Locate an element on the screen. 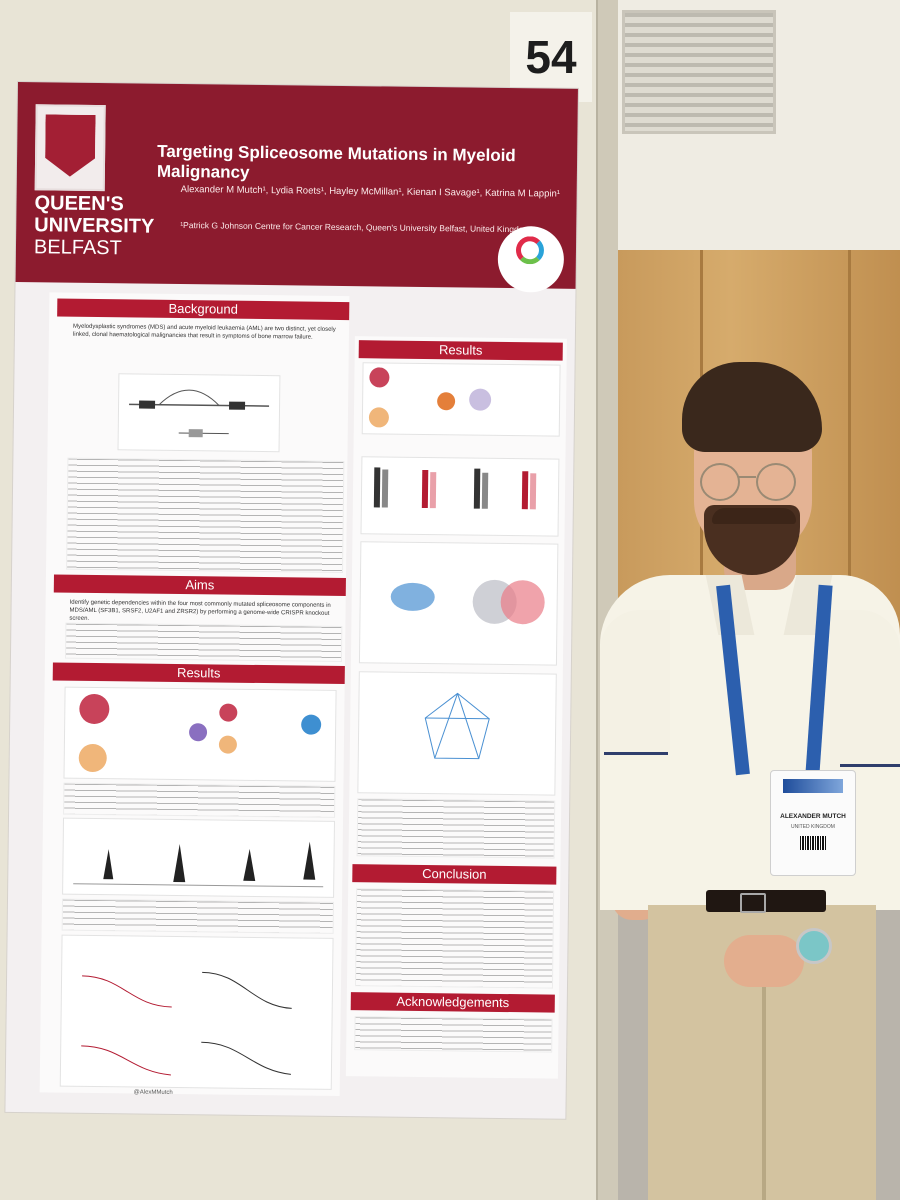 Image resolution: width=900 pixels, height=1200 pixels. badge-country: UNITED KINGDOM is located at coordinates (813, 827).